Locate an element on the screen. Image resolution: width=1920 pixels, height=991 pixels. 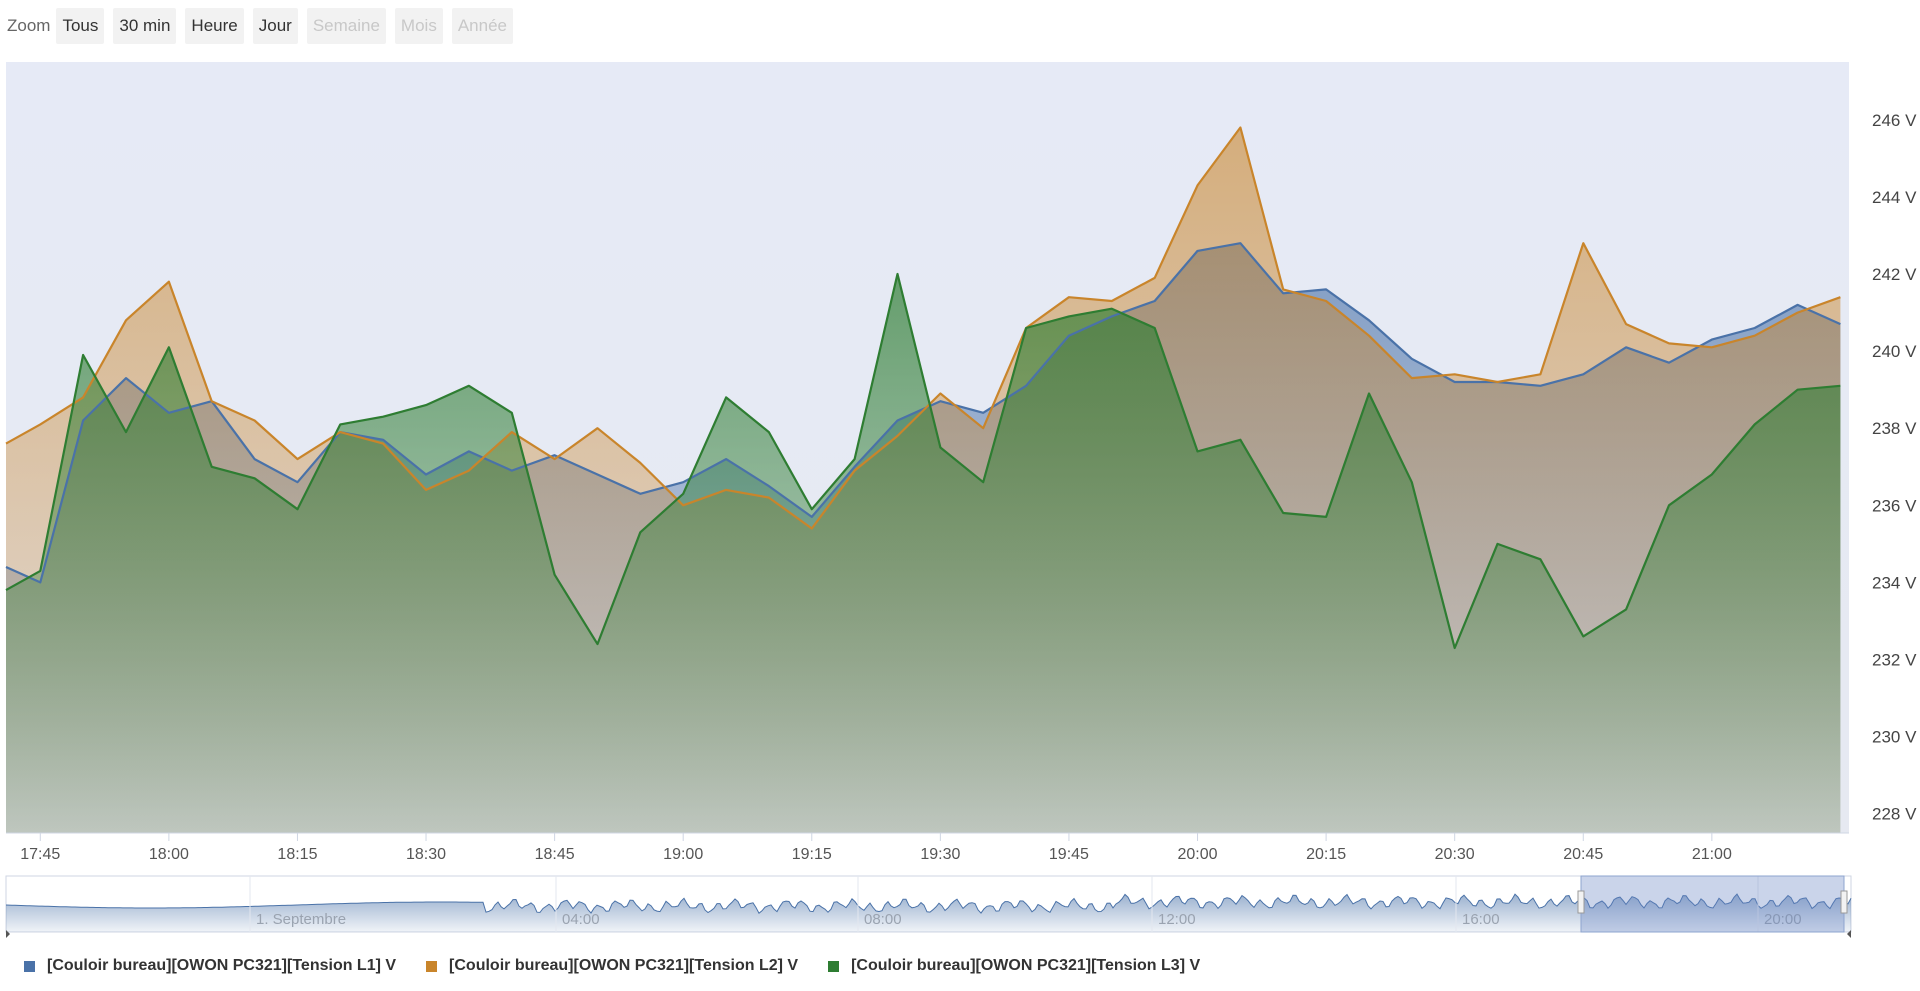
navigator-selection is located at coordinates (1712, 904).